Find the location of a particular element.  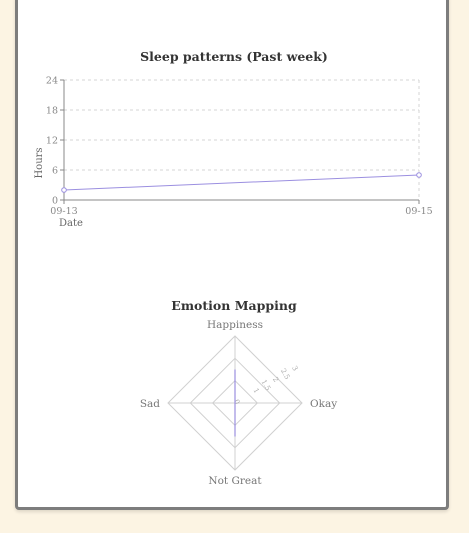

sleep-chart-y-label: Hours is located at coordinates (39, 162).